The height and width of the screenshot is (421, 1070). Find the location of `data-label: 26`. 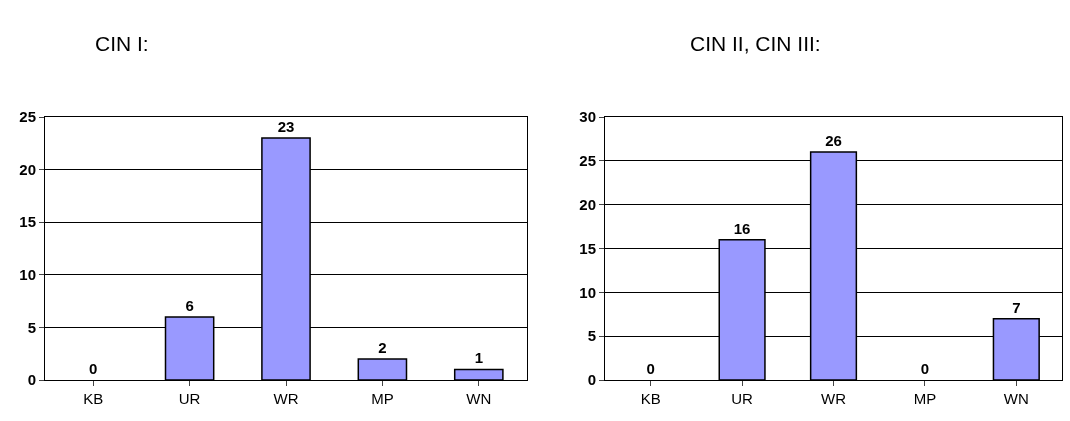

data-label: 26 is located at coordinates (833, 141).